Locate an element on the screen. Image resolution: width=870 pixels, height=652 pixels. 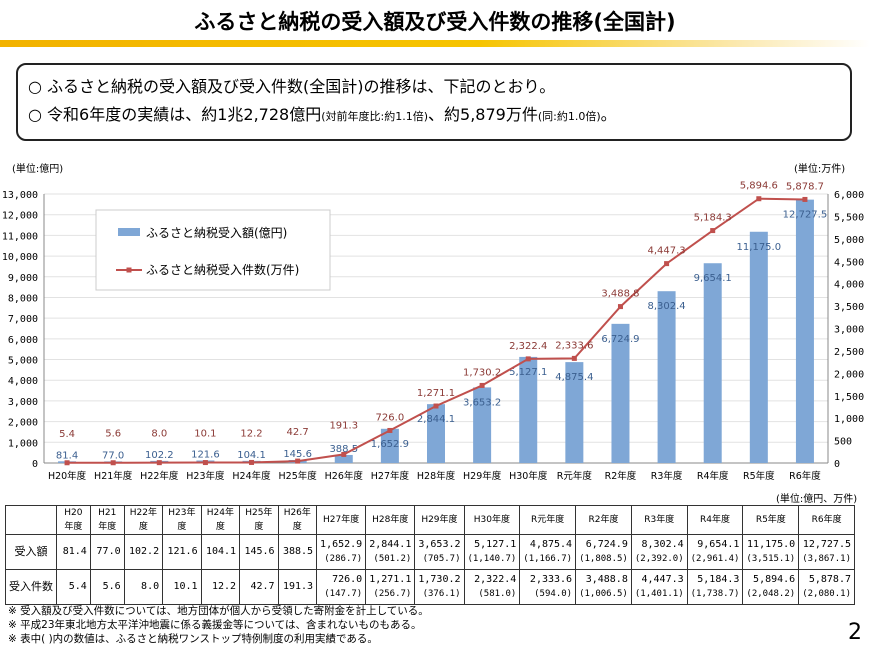
bar-data-label: 145.6 is located at coordinates (297, 454).